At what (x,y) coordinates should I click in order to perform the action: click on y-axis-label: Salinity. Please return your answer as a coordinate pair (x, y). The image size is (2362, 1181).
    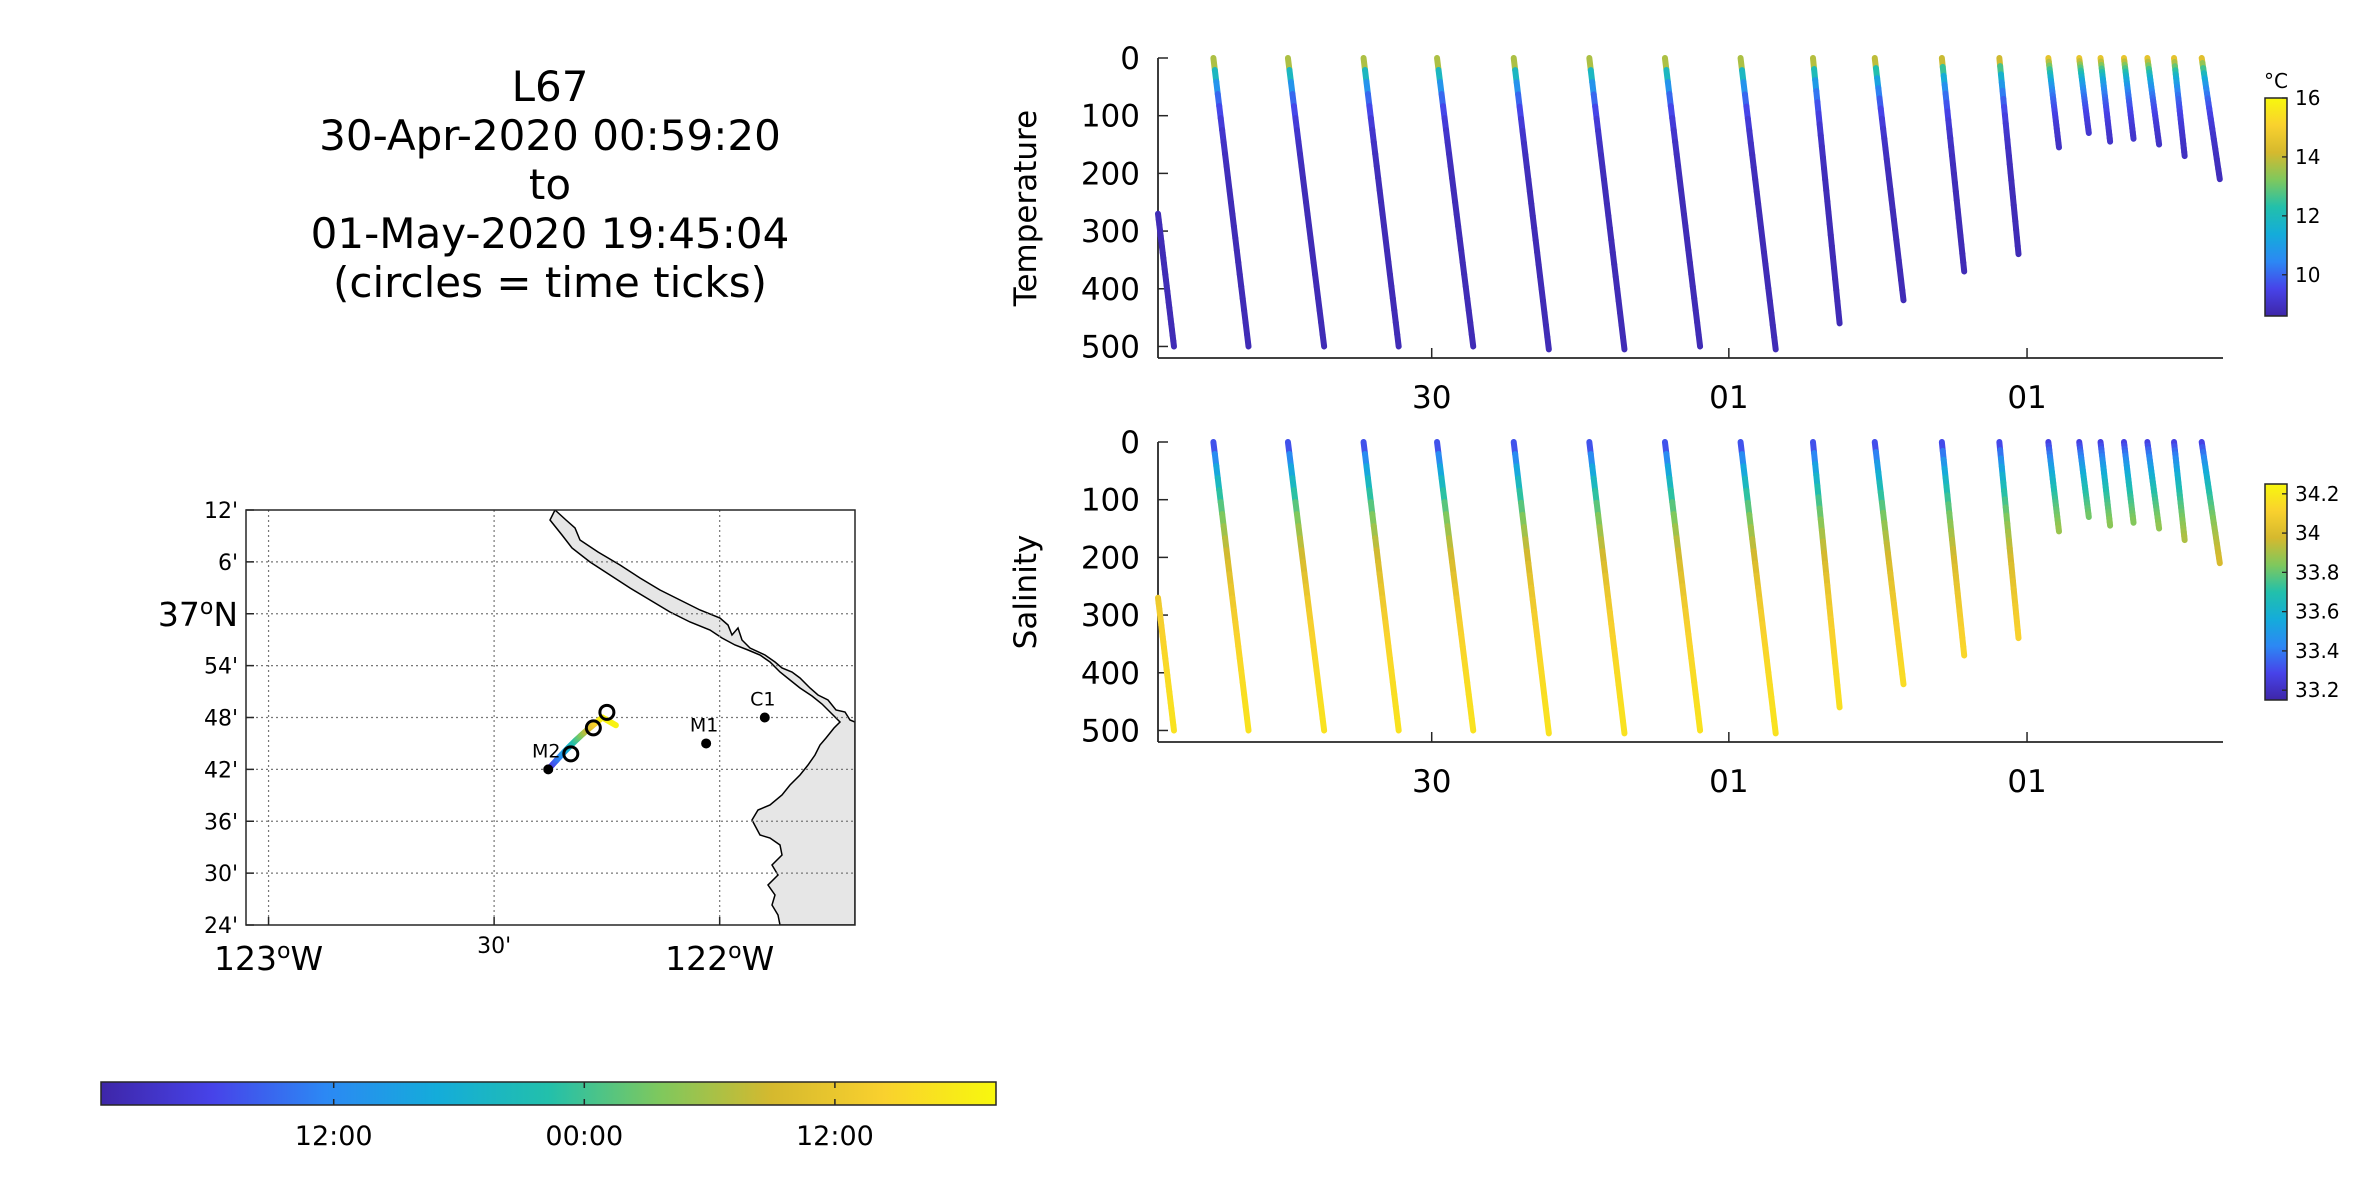
    Looking at the image, I should click on (1026, 592).